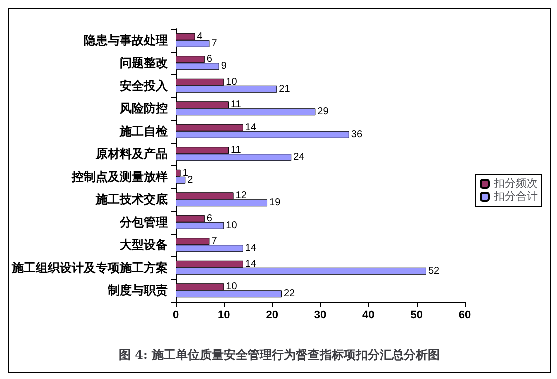  Describe the element at coordinates (368, 316) in the screenshot. I see `x-tick-label: 40` at that location.